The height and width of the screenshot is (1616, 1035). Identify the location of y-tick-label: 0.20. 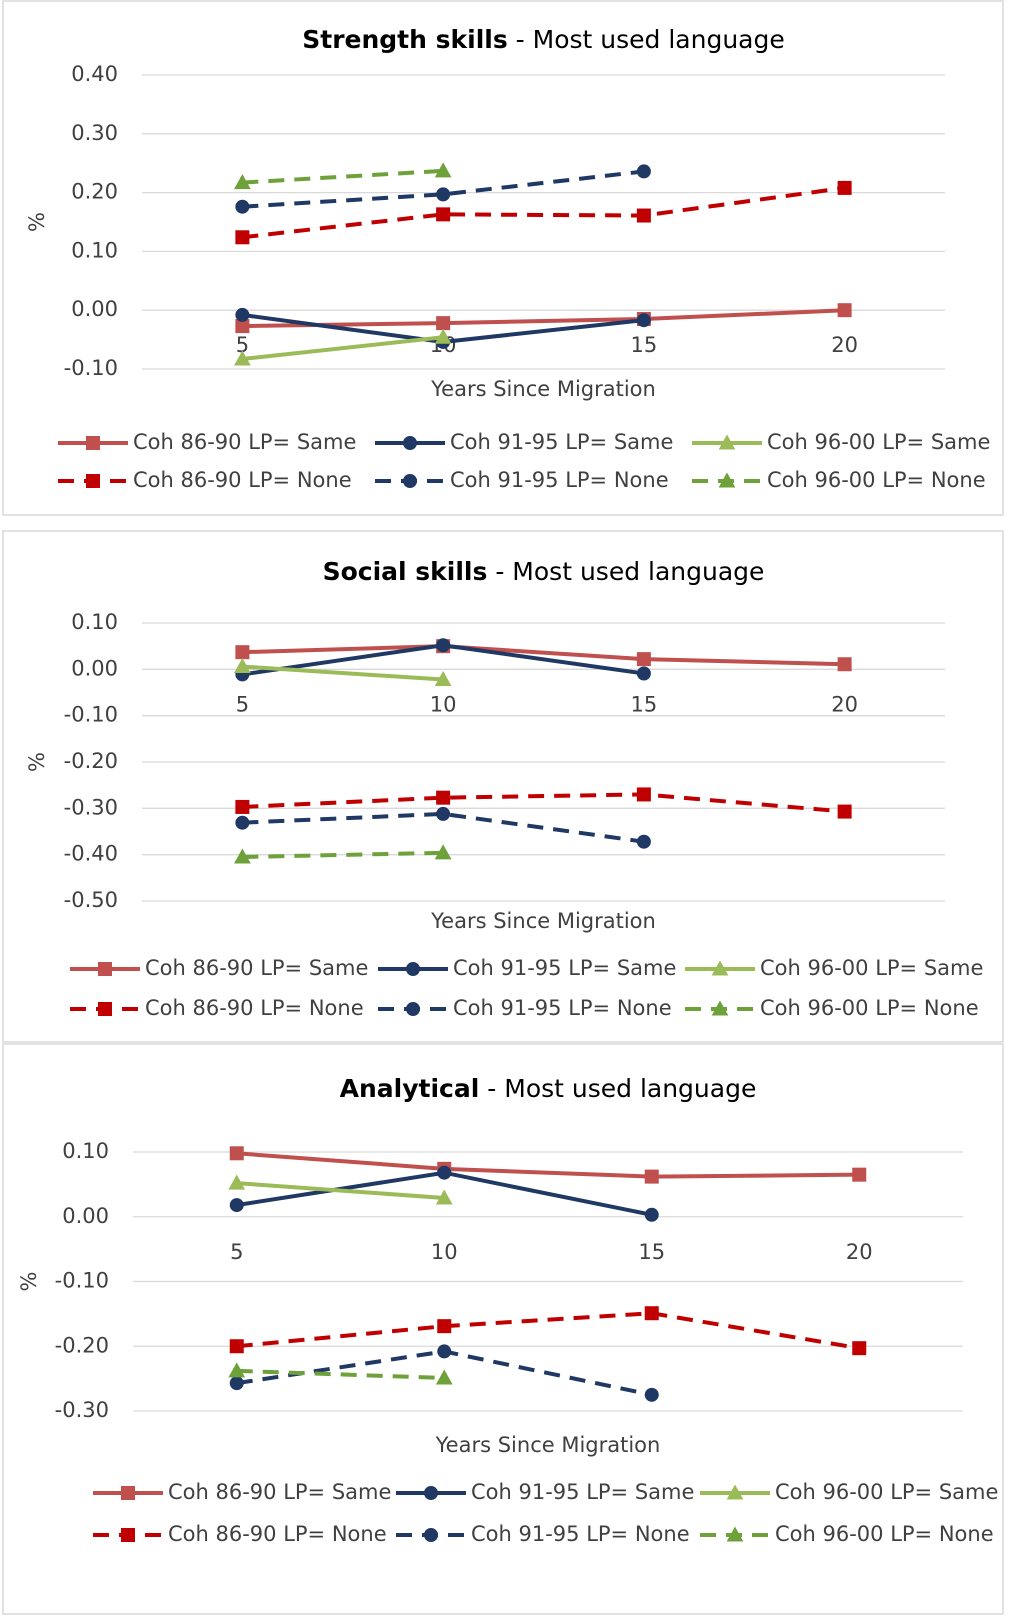
(94, 192).